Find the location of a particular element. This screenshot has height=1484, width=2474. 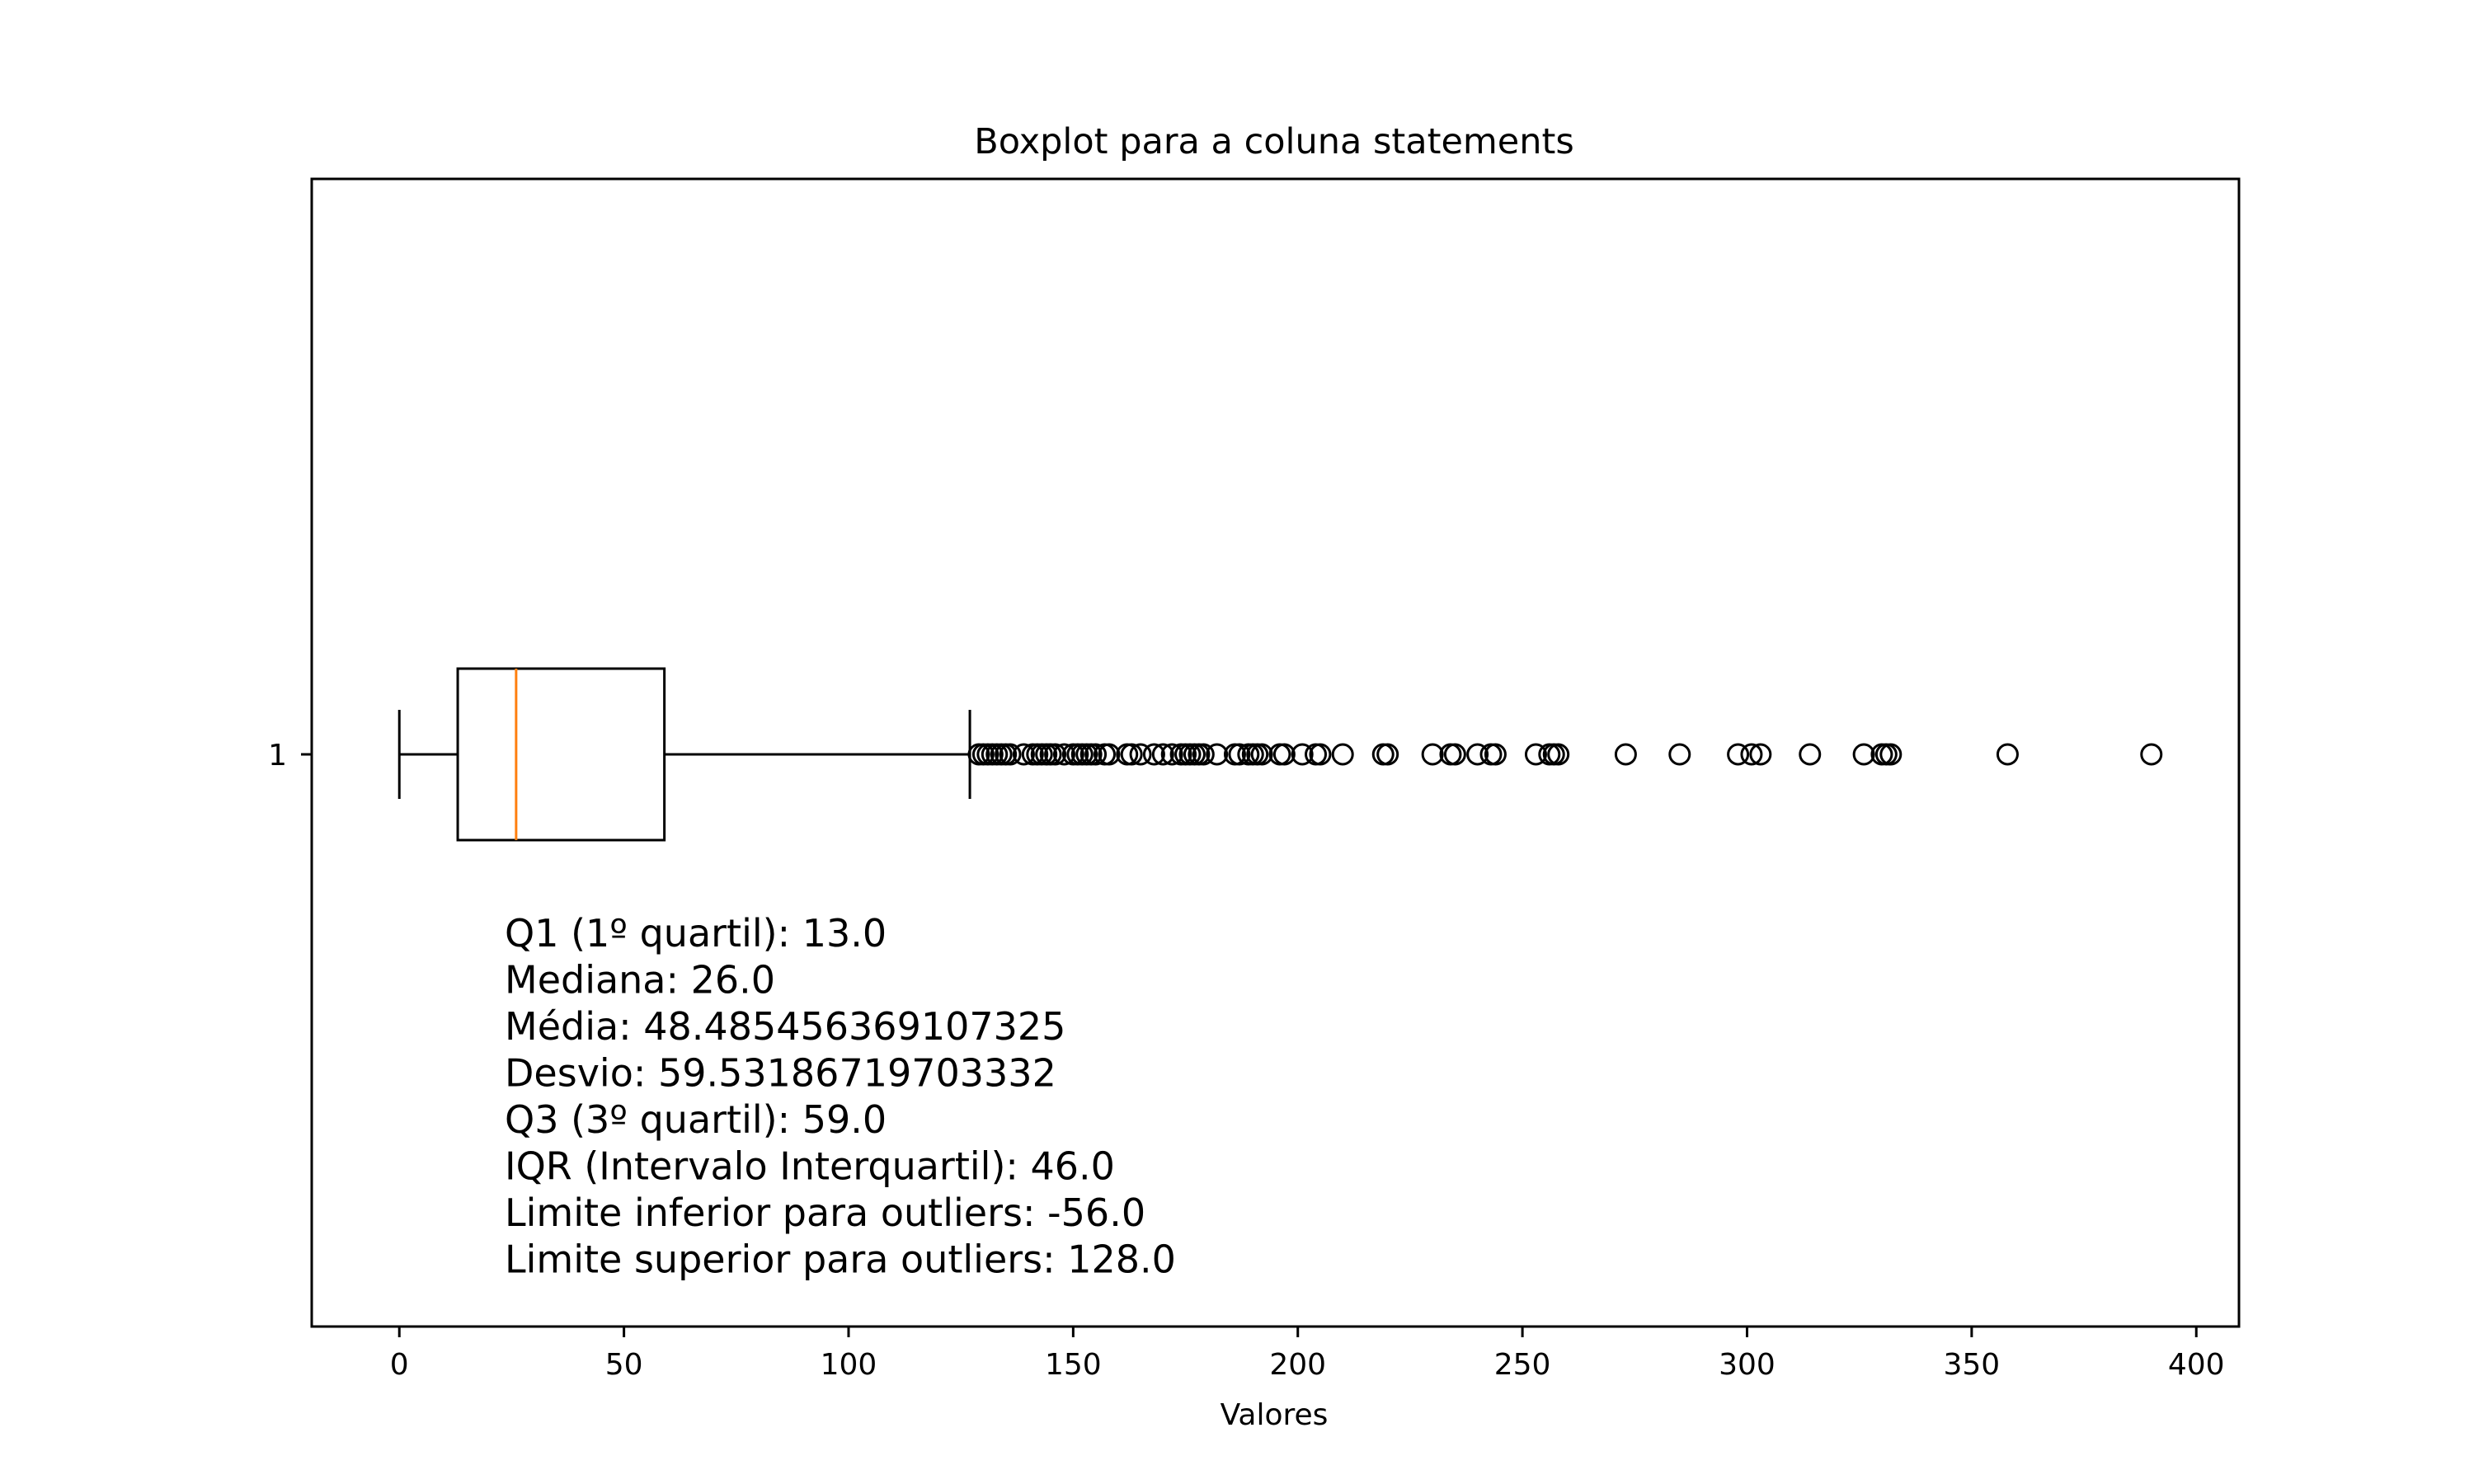

annotation-line: Limite superior para outliers: 128.0 is located at coordinates (840, 1259).